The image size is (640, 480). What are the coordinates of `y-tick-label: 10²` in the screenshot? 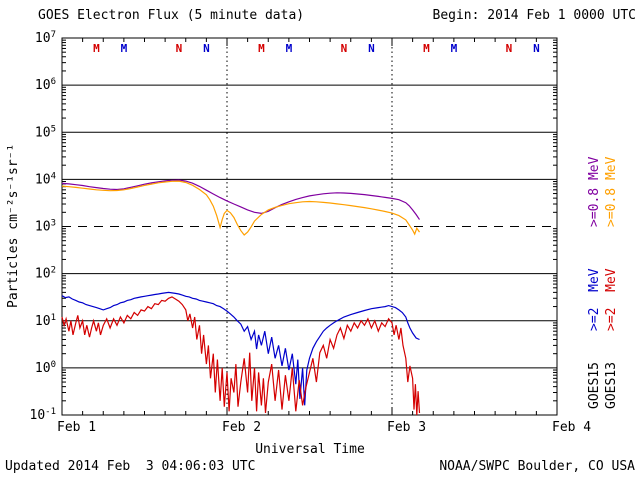 It's located at (45, 274).